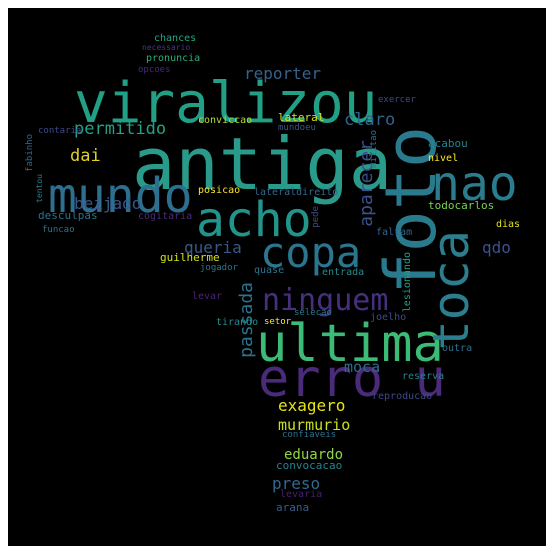 The height and width of the screenshot is (558, 557). I want to click on word-convocacao: convocacao, so click(309, 465).